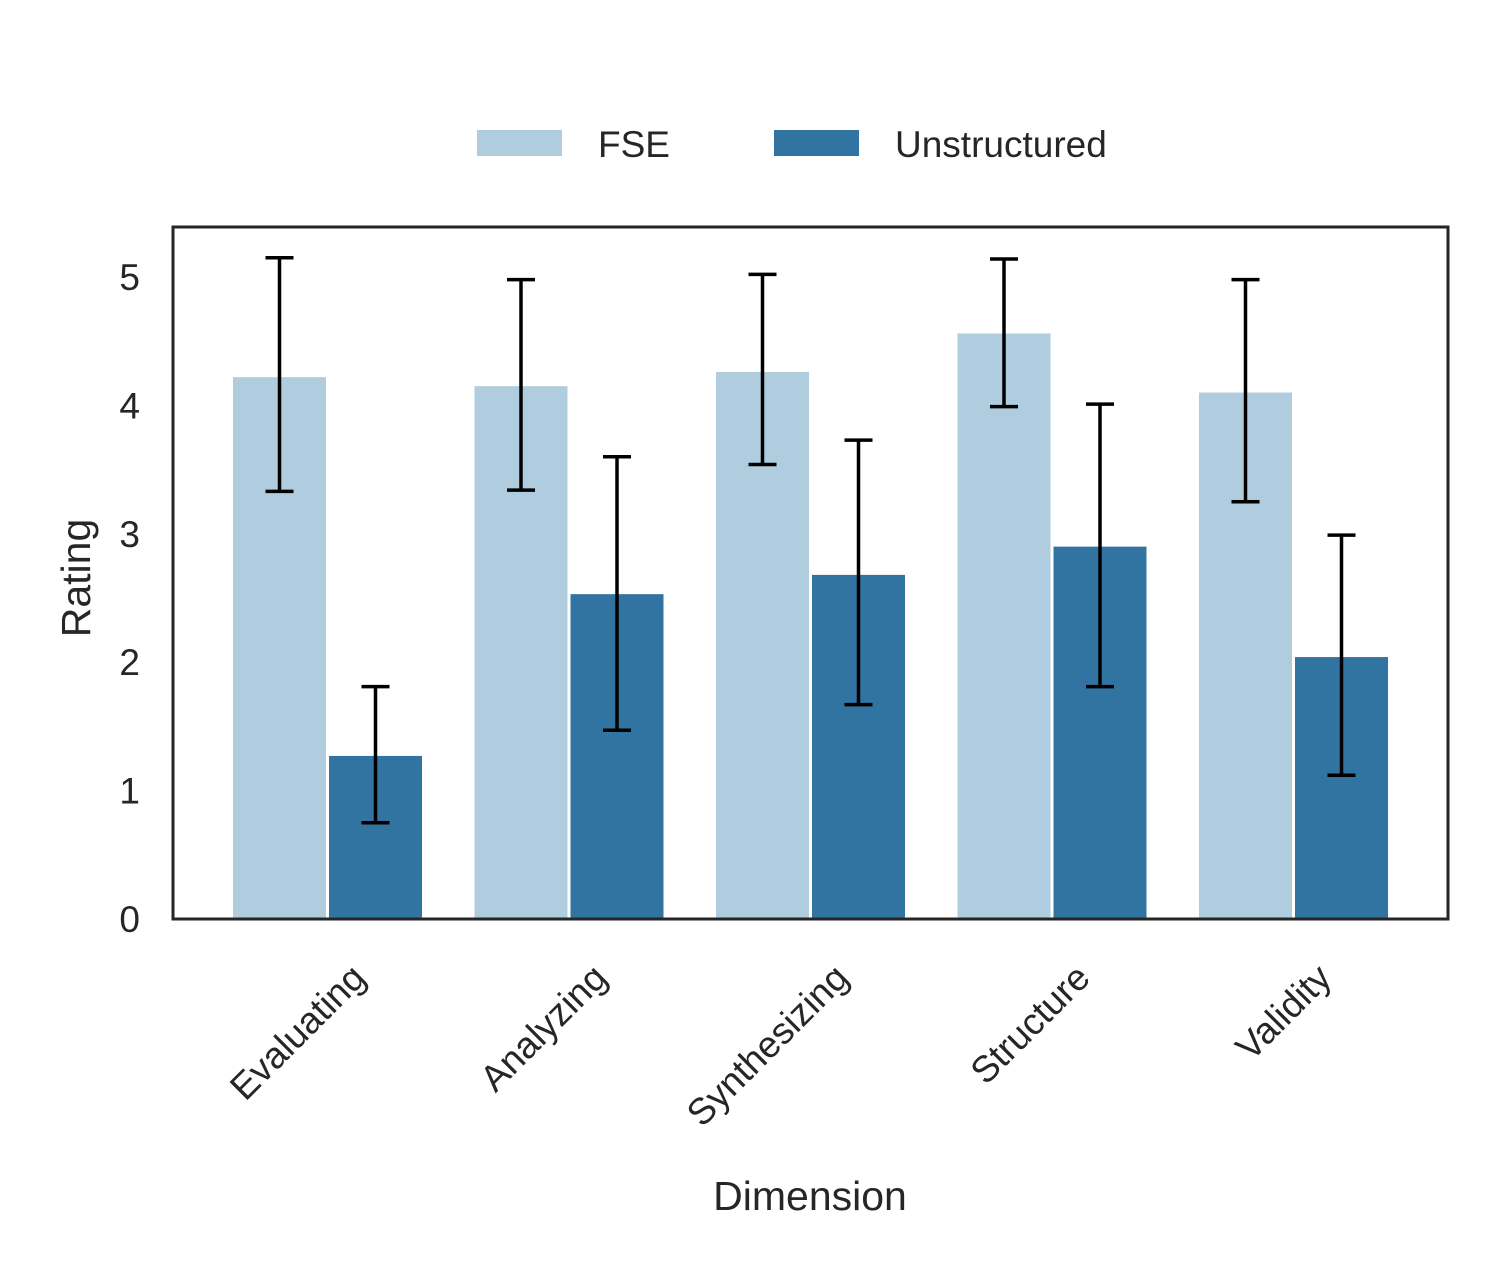  Describe the element at coordinates (810, 1196) in the screenshot. I see `x-axis-title: Dimension` at that location.